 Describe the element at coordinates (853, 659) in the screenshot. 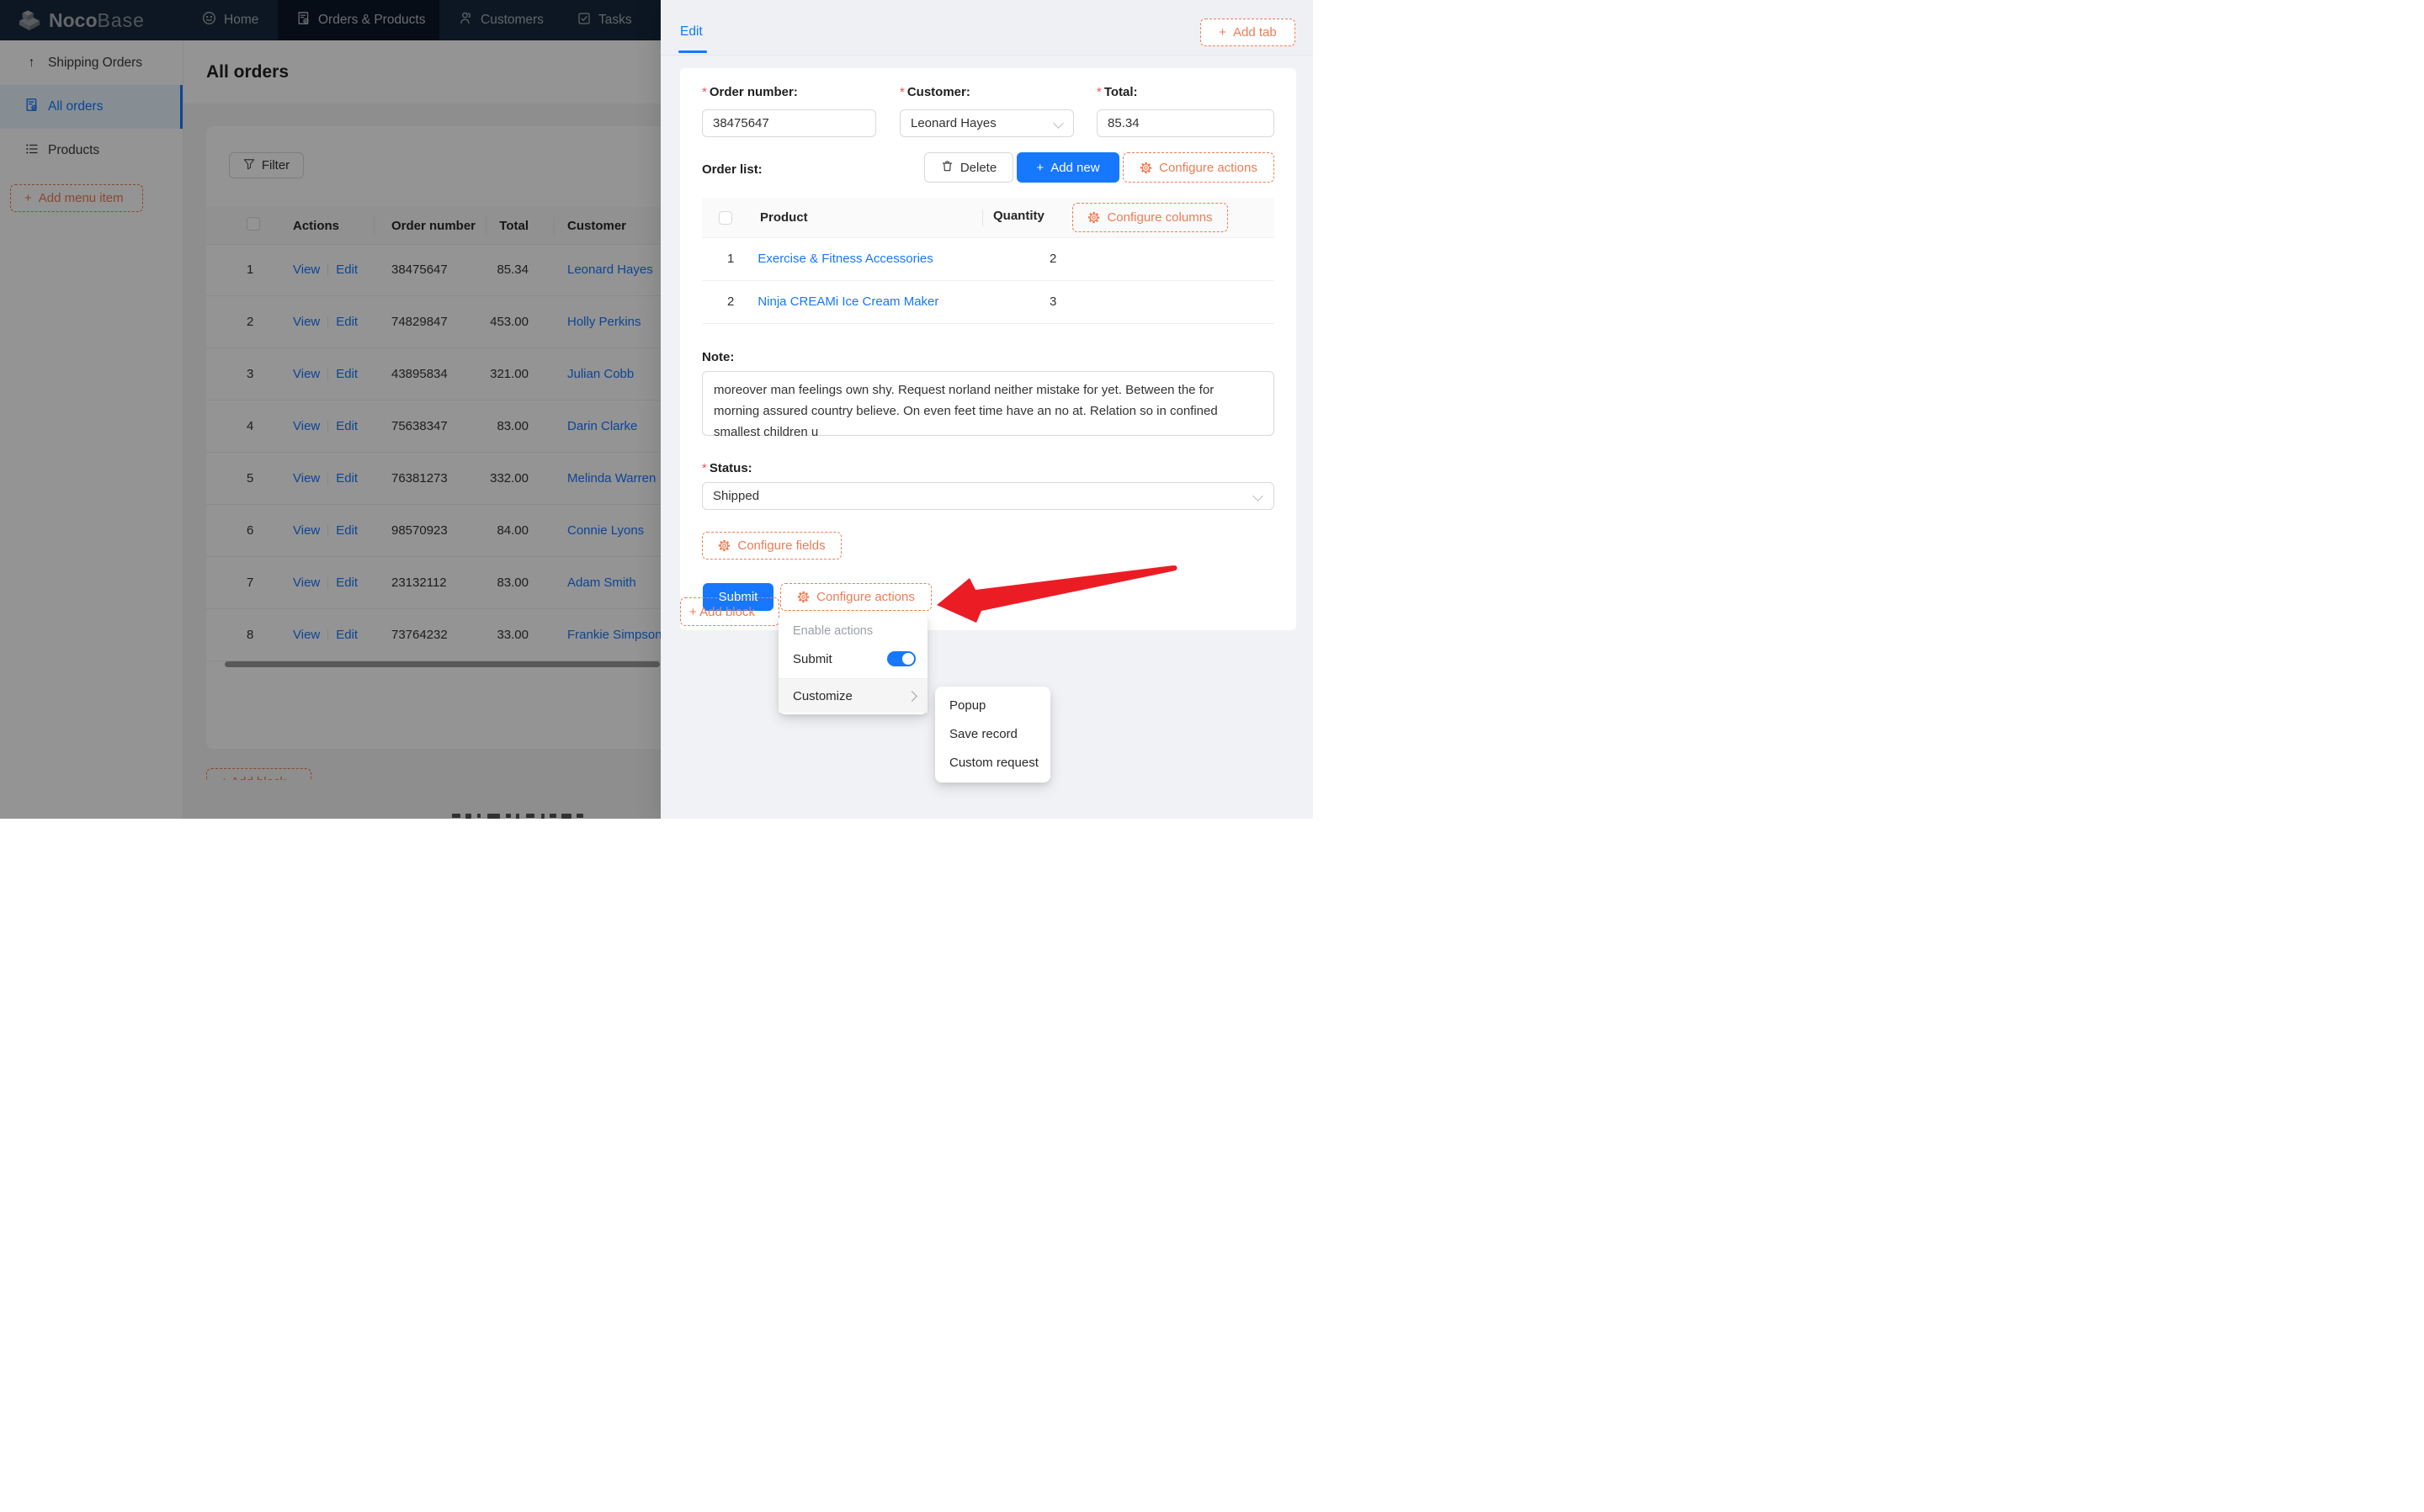

I see `dropdown-item-submit: Submit` at that location.